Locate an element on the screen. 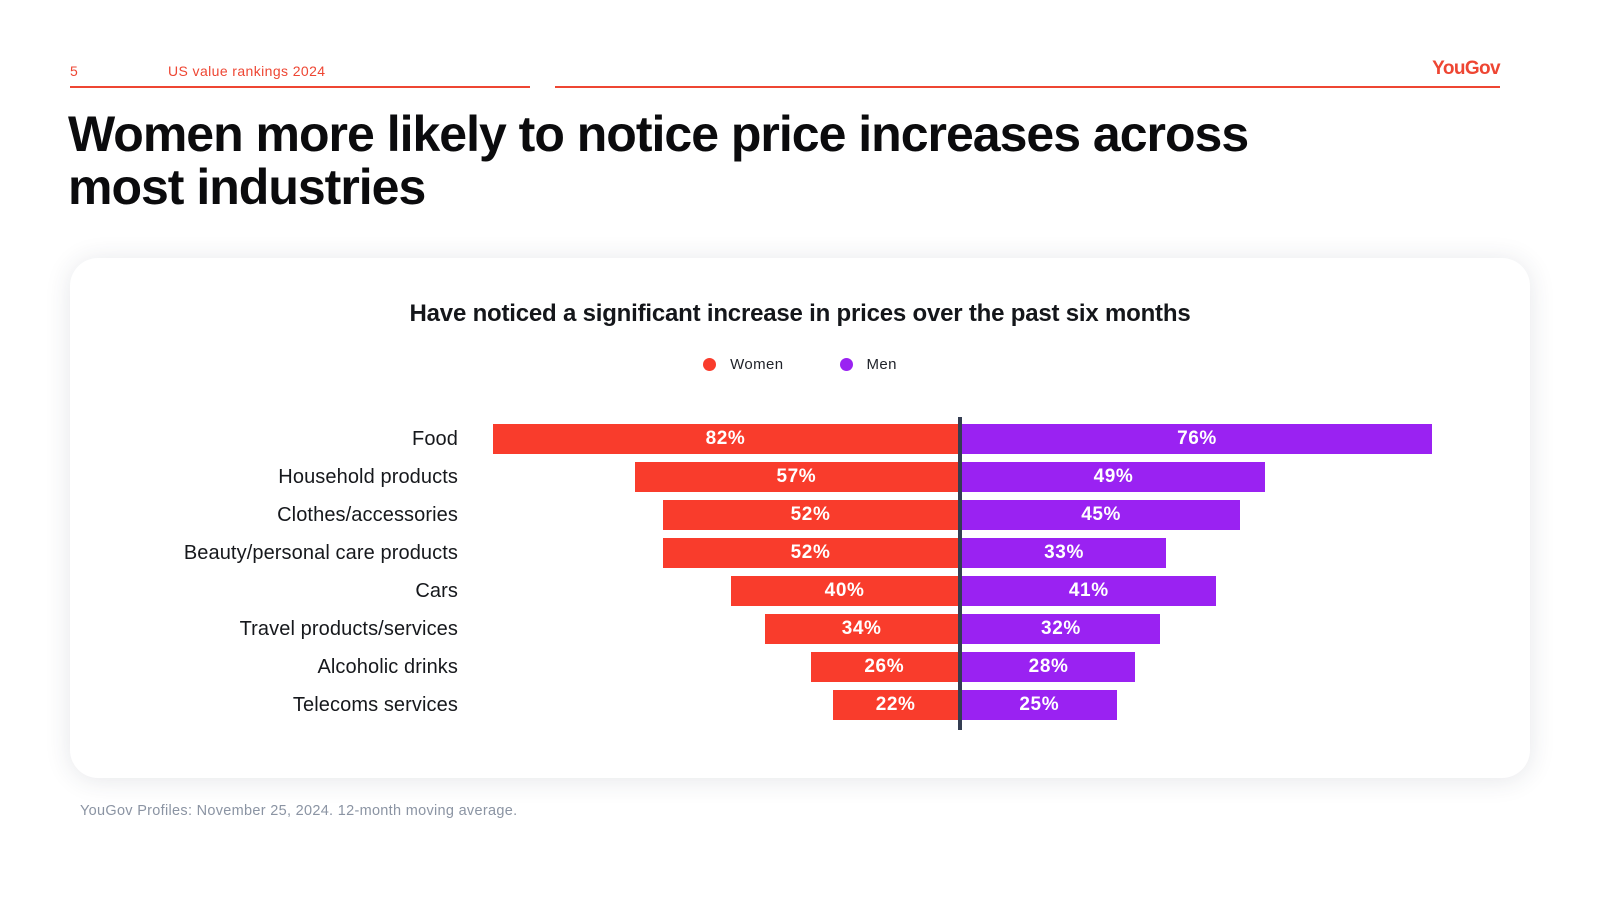 This screenshot has width=1600, height=900. men-bar-area: 32% is located at coordinates (1197, 629).